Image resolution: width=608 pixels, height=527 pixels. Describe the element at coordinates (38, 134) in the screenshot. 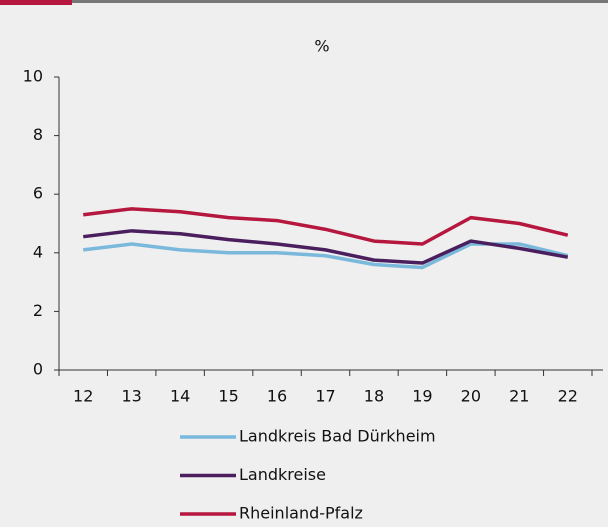

I see `y-tick-label: 8` at that location.